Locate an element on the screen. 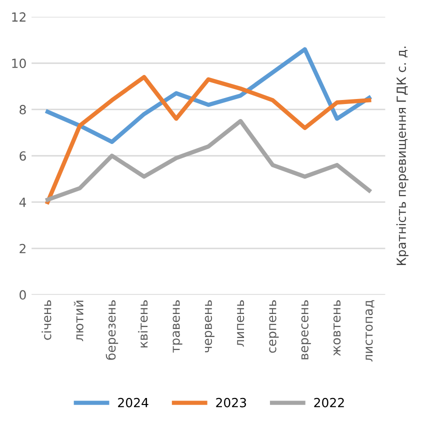 The width and height of the screenshot is (421, 421). x-tick-label: липень is located at coordinates (240, 323).